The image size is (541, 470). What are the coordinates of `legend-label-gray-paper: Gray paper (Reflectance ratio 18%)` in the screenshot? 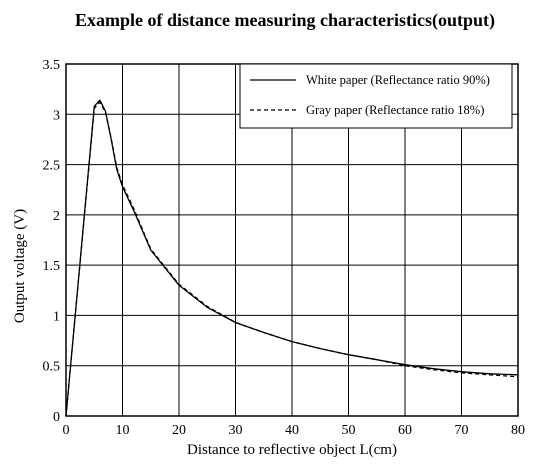 It's located at (395, 110).